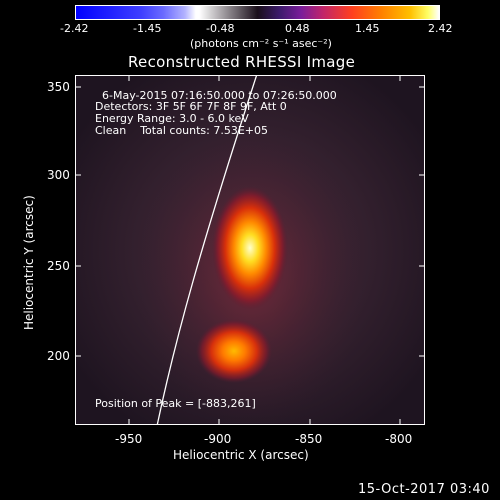  What do you see at coordinates (58, 266) in the screenshot?
I see `y-tick-label: 250` at bounding box center [58, 266].